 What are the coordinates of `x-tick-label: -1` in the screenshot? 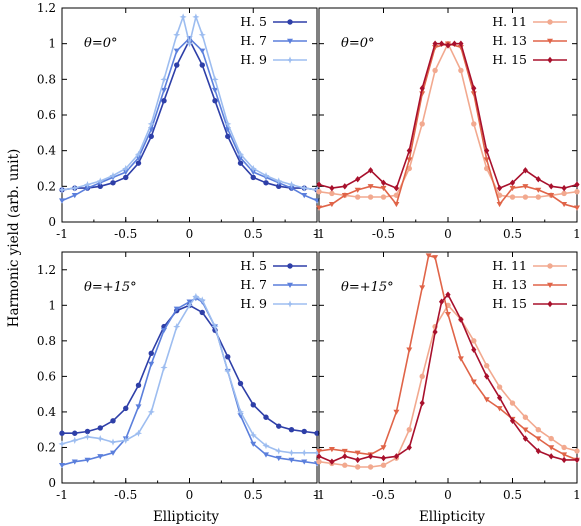 It's located at (319, 495).